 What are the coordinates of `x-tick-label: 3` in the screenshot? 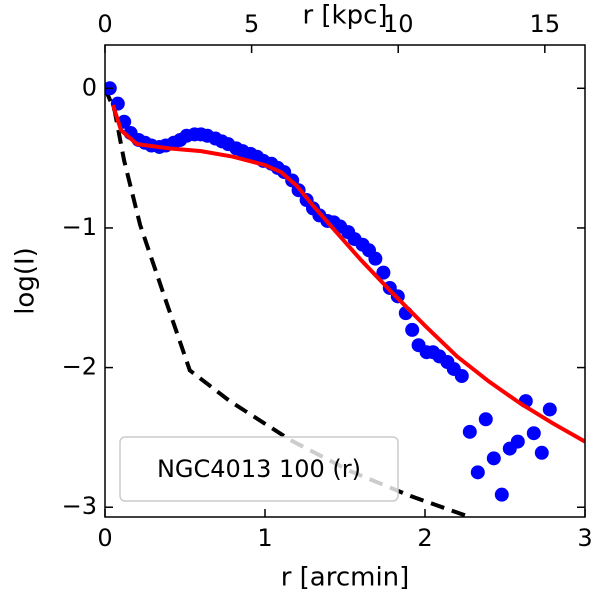 It's located at (584, 538).